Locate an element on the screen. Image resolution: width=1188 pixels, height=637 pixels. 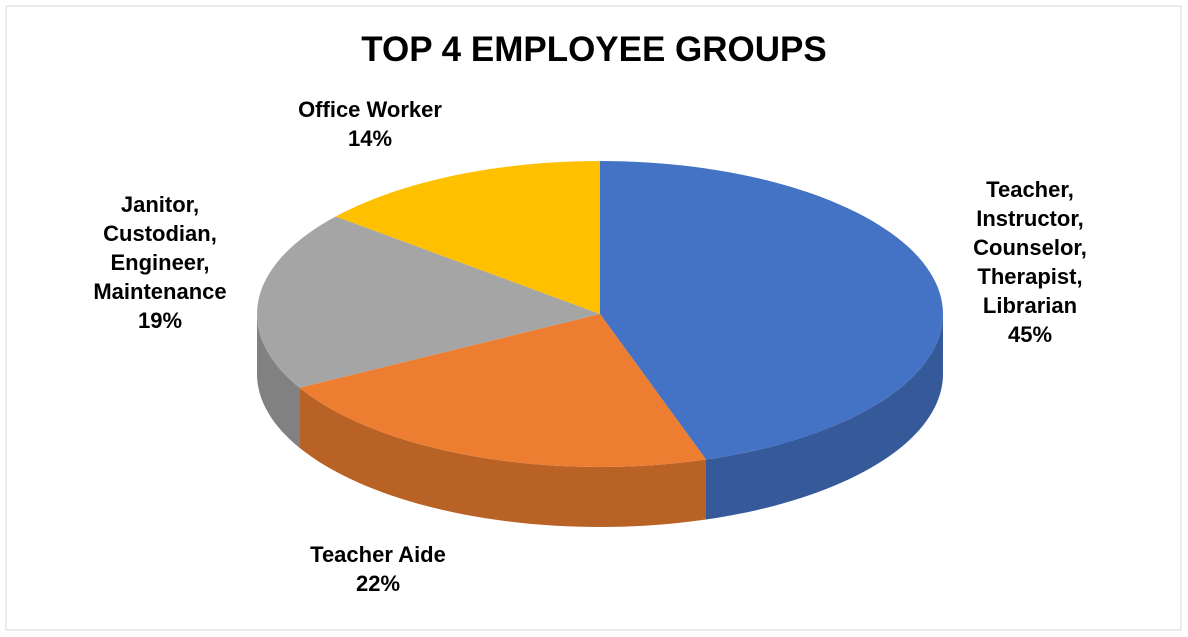
category-label: Teacher Aide is located at coordinates (378, 554).